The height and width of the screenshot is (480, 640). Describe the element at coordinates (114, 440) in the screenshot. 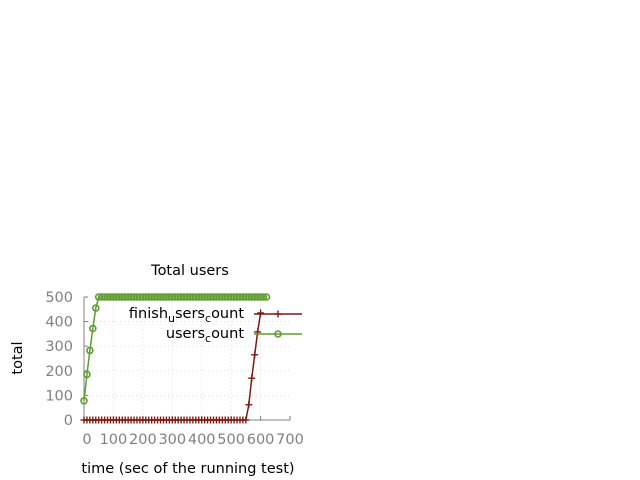

I see `x-tick-label: 100` at that location.